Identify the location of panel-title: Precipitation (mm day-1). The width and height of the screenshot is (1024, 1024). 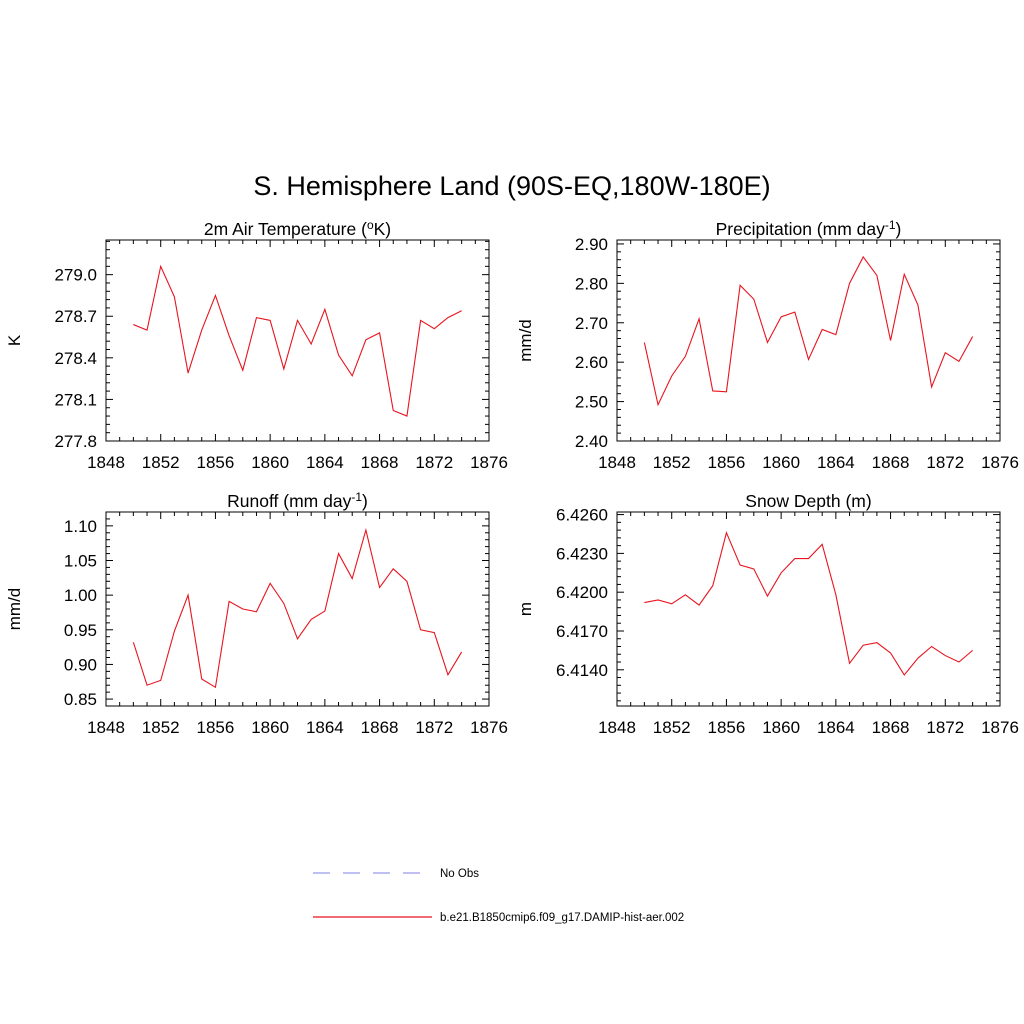
(809, 228).